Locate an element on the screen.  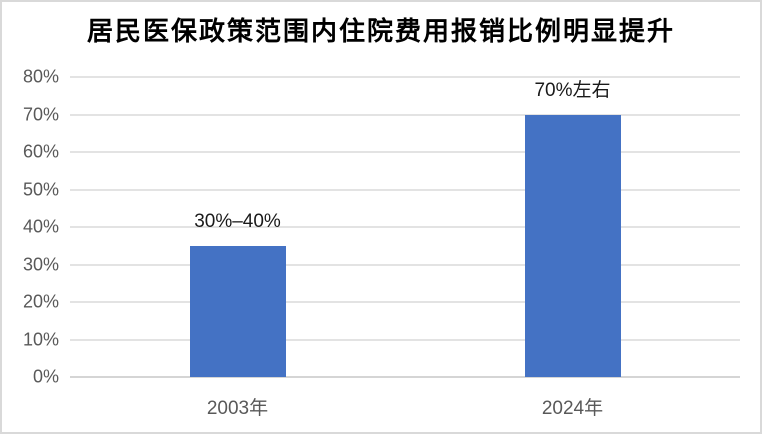
x-tick-label: 2024年 is located at coordinates (572, 408).